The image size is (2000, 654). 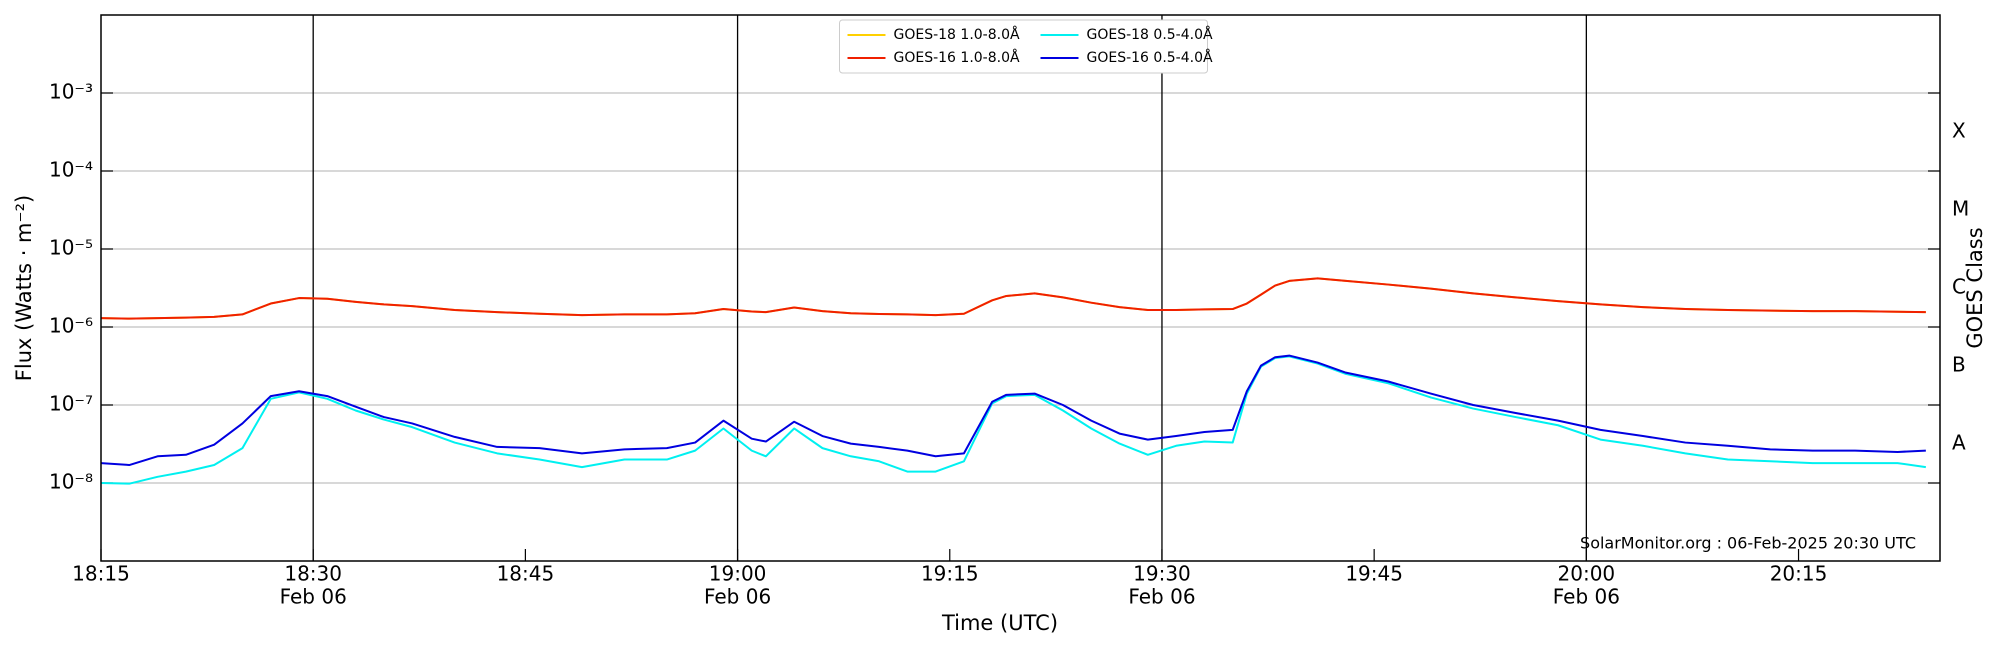 I want to click on y2-tick-label: A, so click(x=1959, y=443).